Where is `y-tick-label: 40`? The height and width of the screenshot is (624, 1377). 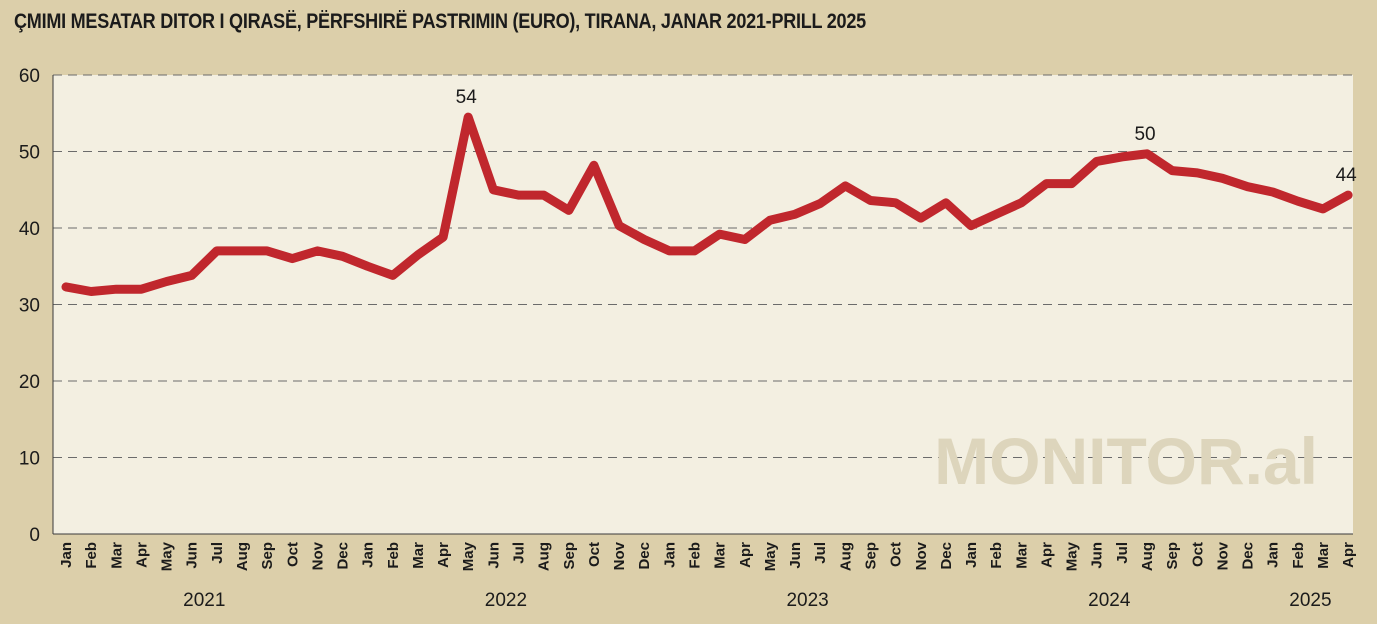 y-tick-label: 40 is located at coordinates (29, 229).